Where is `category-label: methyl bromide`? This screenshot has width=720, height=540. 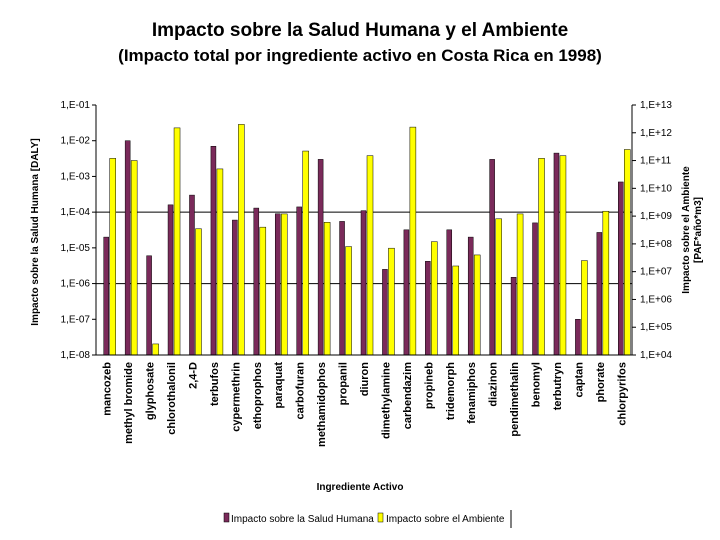 category-label: methyl bromide is located at coordinates (129, 403).